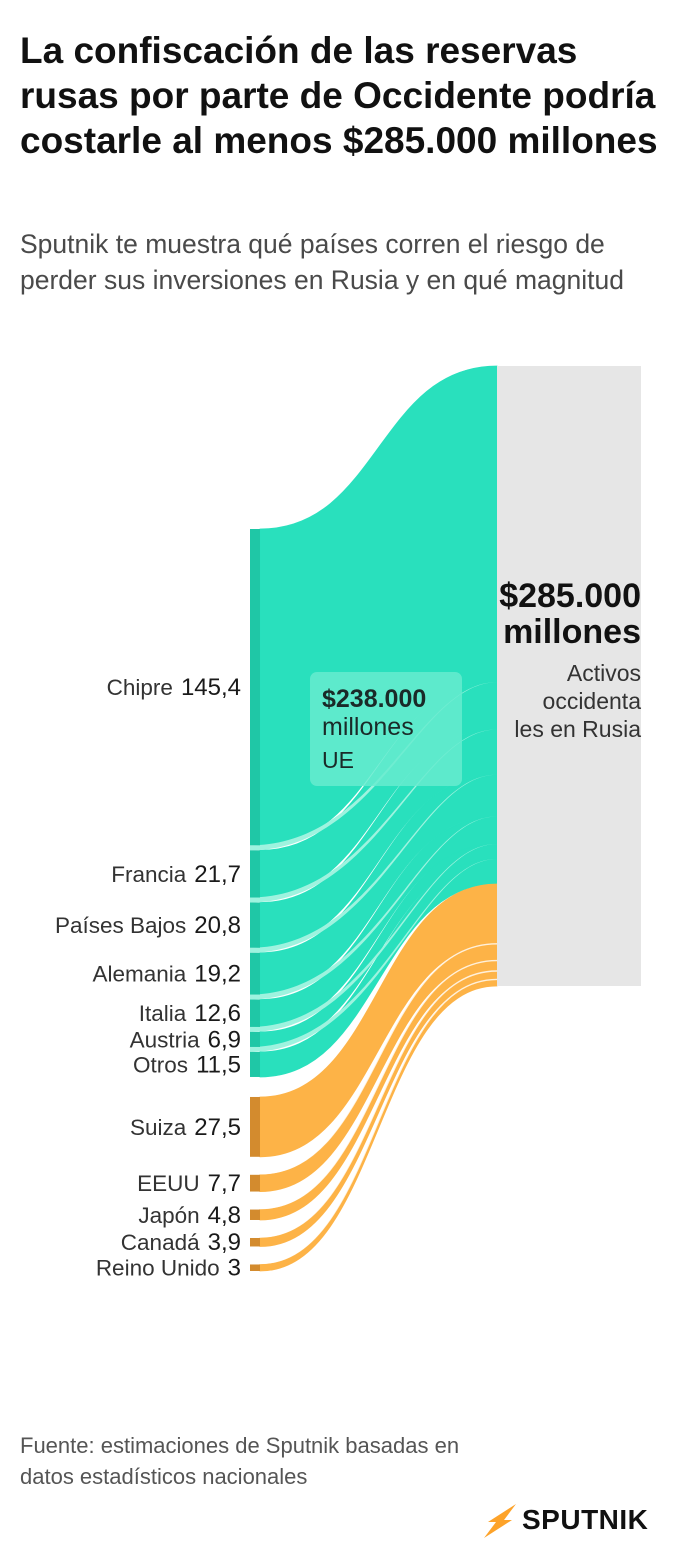 The height and width of the screenshot is (1558, 680). What do you see at coordinates (224, 1183) in the screenshot?
I see `value-label: 7,7` at bounding box center [224, 1183].